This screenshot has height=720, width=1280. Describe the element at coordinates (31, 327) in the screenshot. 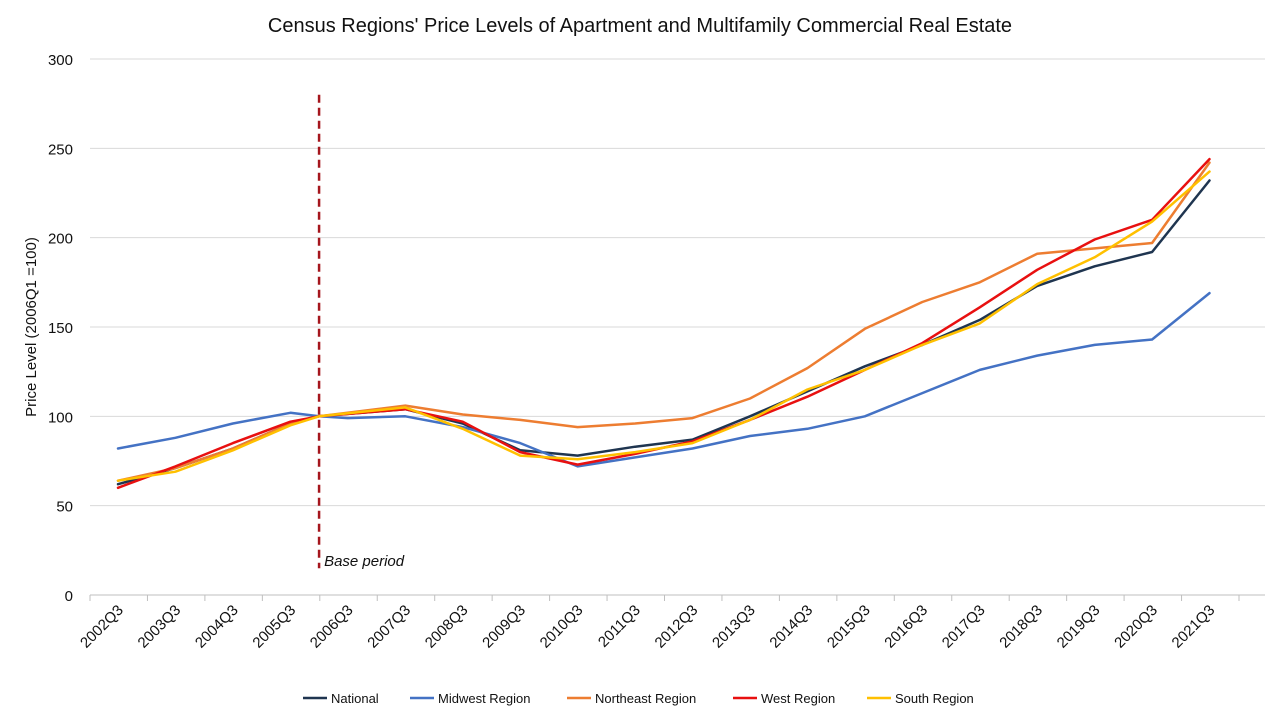

I see `y-axis-title: Price Level (2006Q1 =100)` at that location.